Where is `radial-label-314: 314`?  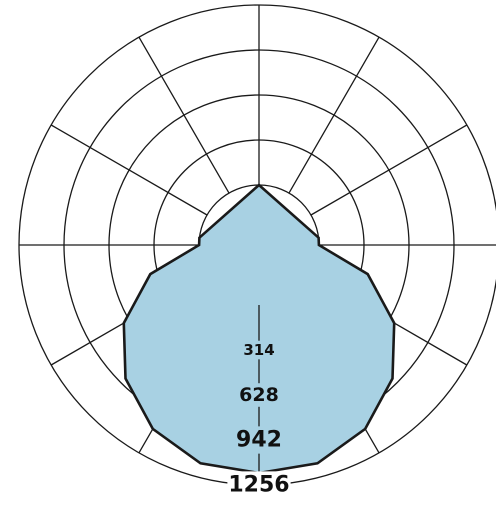 radial-label-314: 314 is located at coordinates (258, 350).